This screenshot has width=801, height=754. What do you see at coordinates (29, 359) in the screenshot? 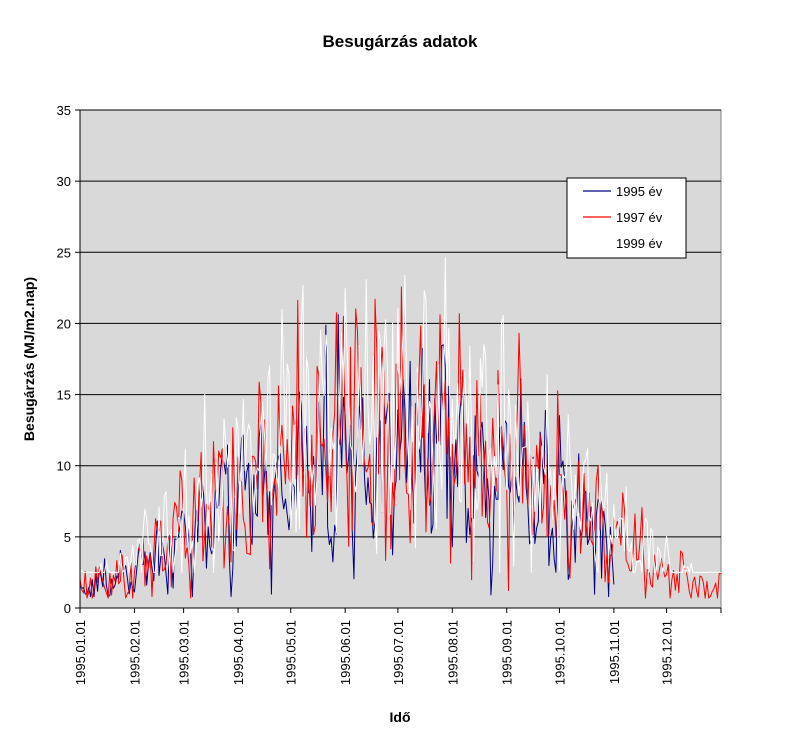
I see `y-axis-title: Besugárzás (MJ/m2.nap)` at bounding box center [29, 359].